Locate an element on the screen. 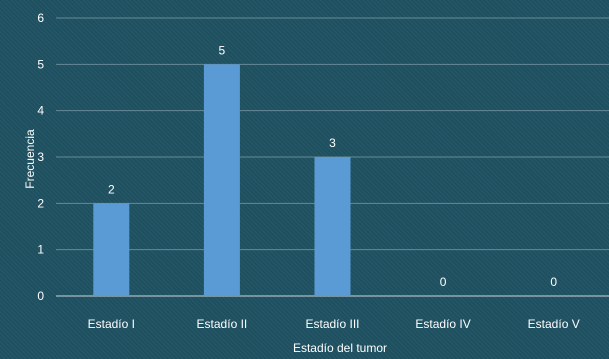 This screenshot has width=609, height=359. x-tick-label: Estadío I is located at coordinates (111, 324).